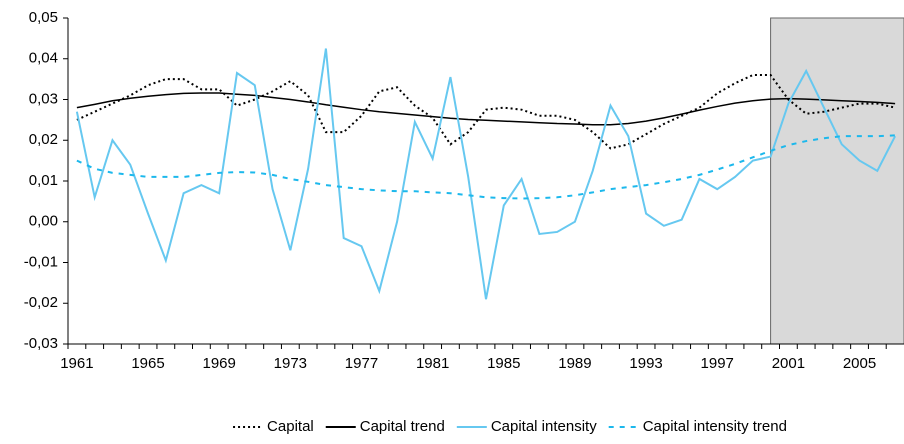 The height and width of the screenshot is (444, 904). What do you see at coordinates (147, 363) in the screenshot?
I see `x-tick-label: 1965` at bounding box center [147, 363].